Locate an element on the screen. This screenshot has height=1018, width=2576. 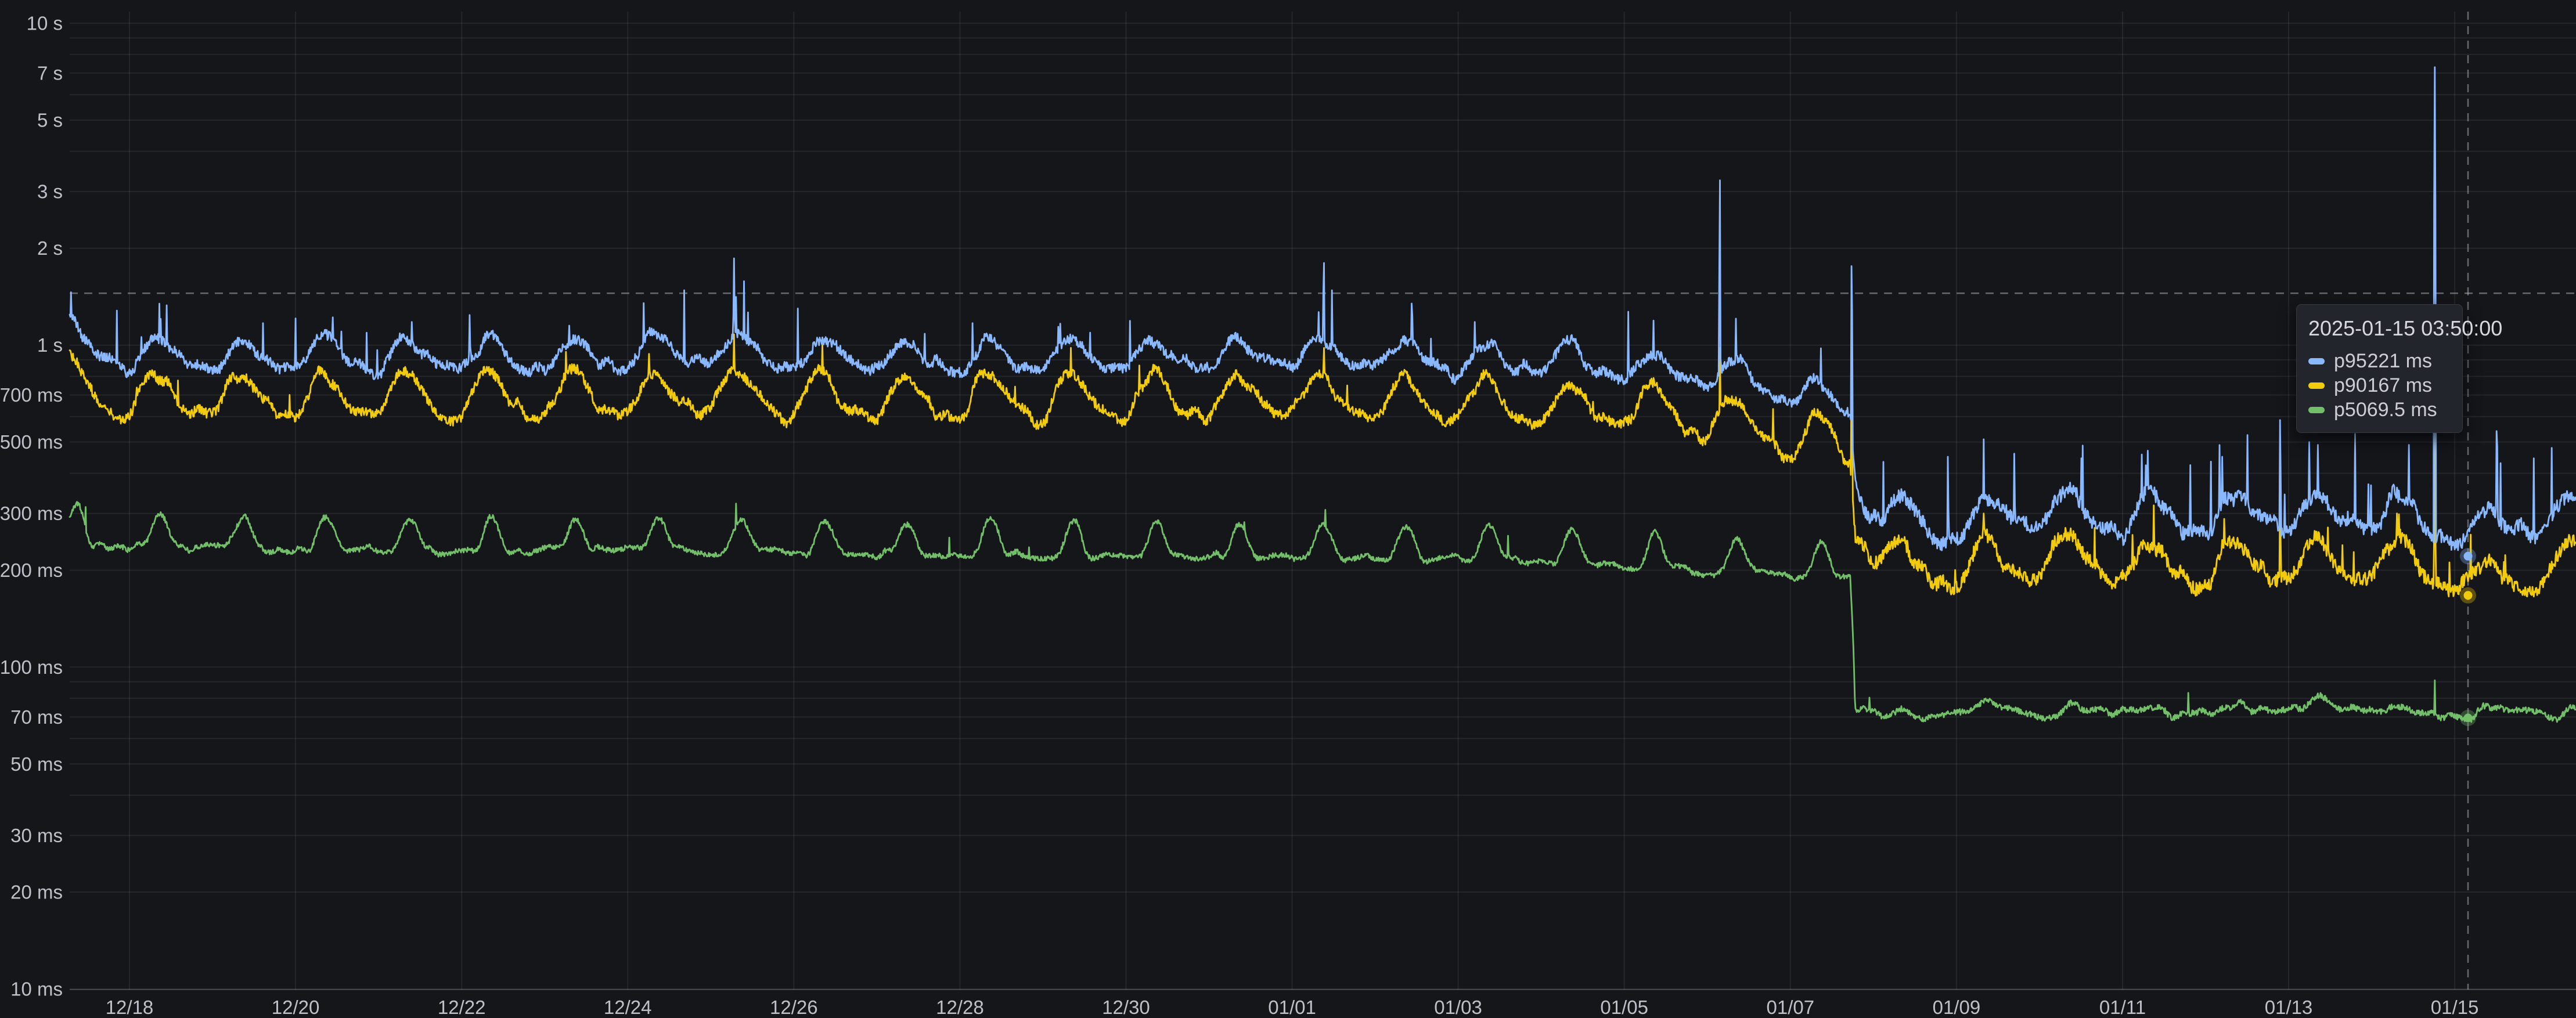
x-tick-label: 01/07 is located at coordinates (1791, 1008).